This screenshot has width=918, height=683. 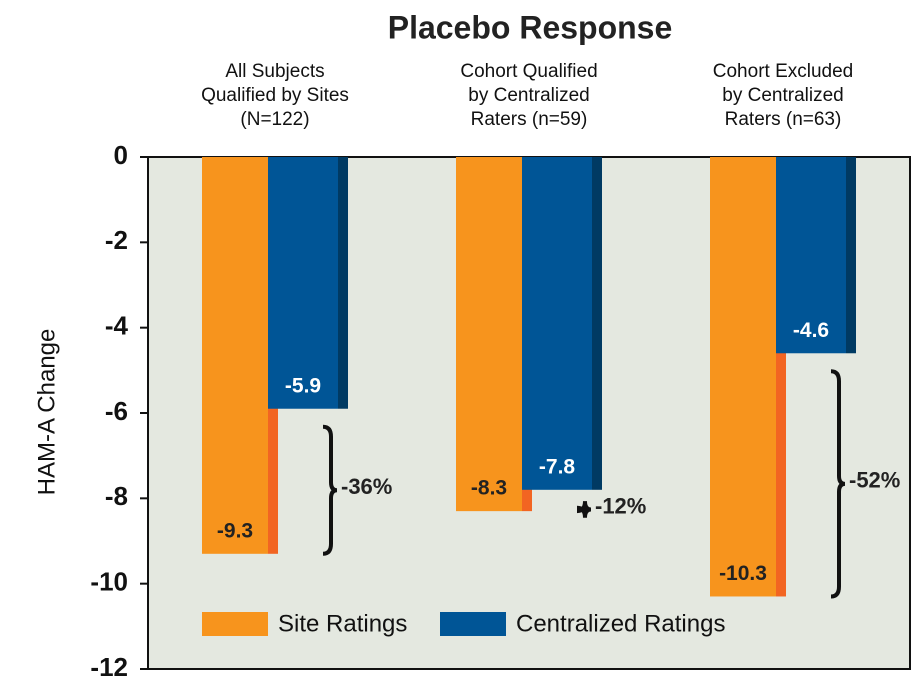 I want to click on data-label: -5.9, so click(x=303, y=385).